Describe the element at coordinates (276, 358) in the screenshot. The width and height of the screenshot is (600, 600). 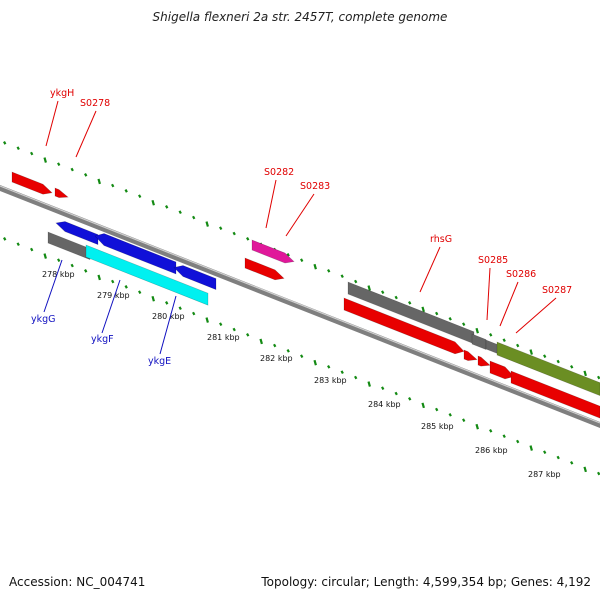
I see `kbp-label: 282 kbp` at that location.